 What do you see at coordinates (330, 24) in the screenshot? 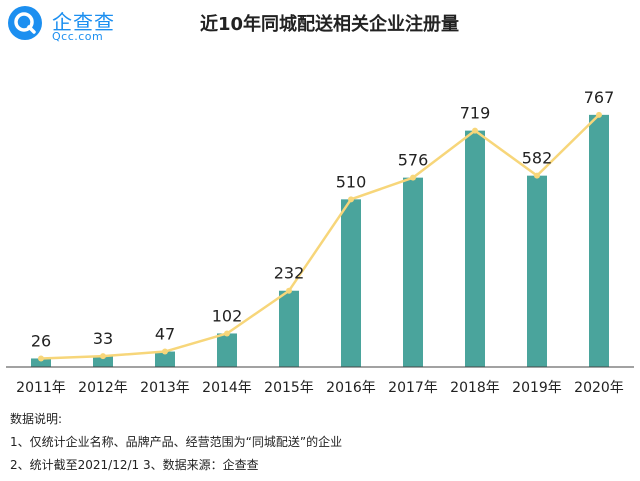
I see `chart-title: 近10年同城配送相关企业注册量` at bounding box center [330, 24].